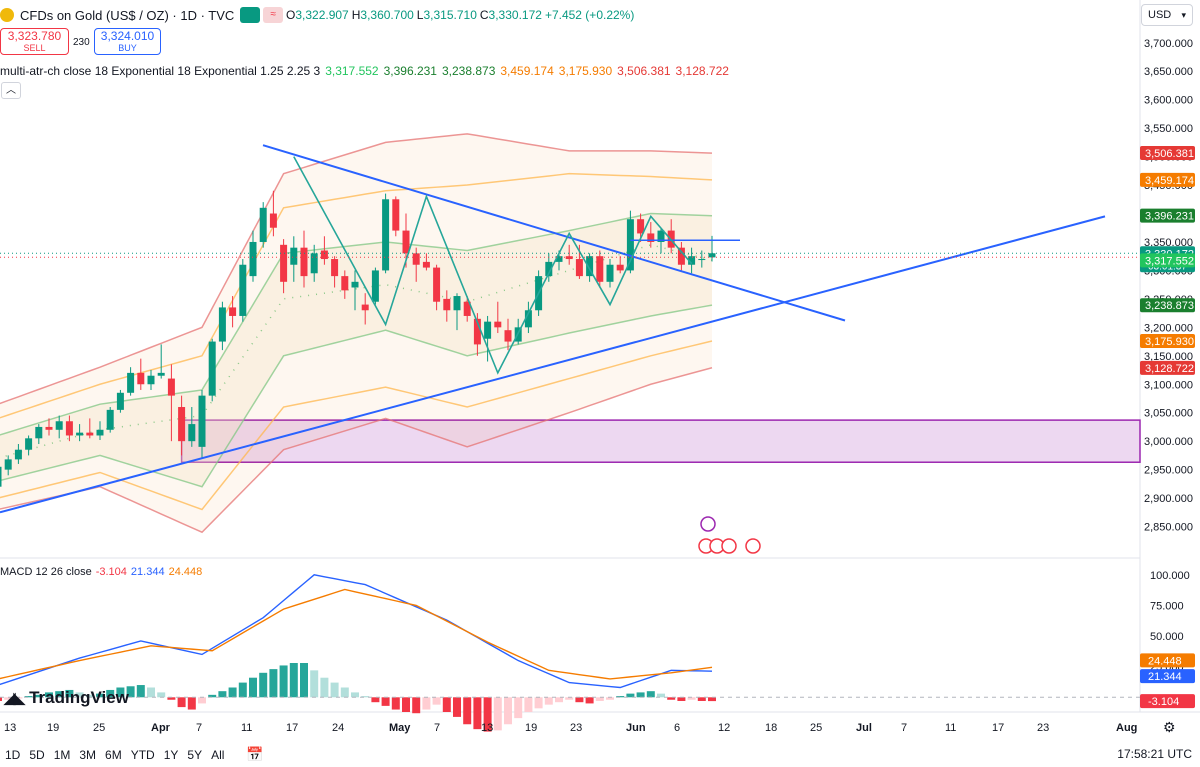 This screenshot has height=767, width=1200. Describe the element at coordinates (527, 71) in the screenshot. I see `legend-value: 3,459.174` at that location.